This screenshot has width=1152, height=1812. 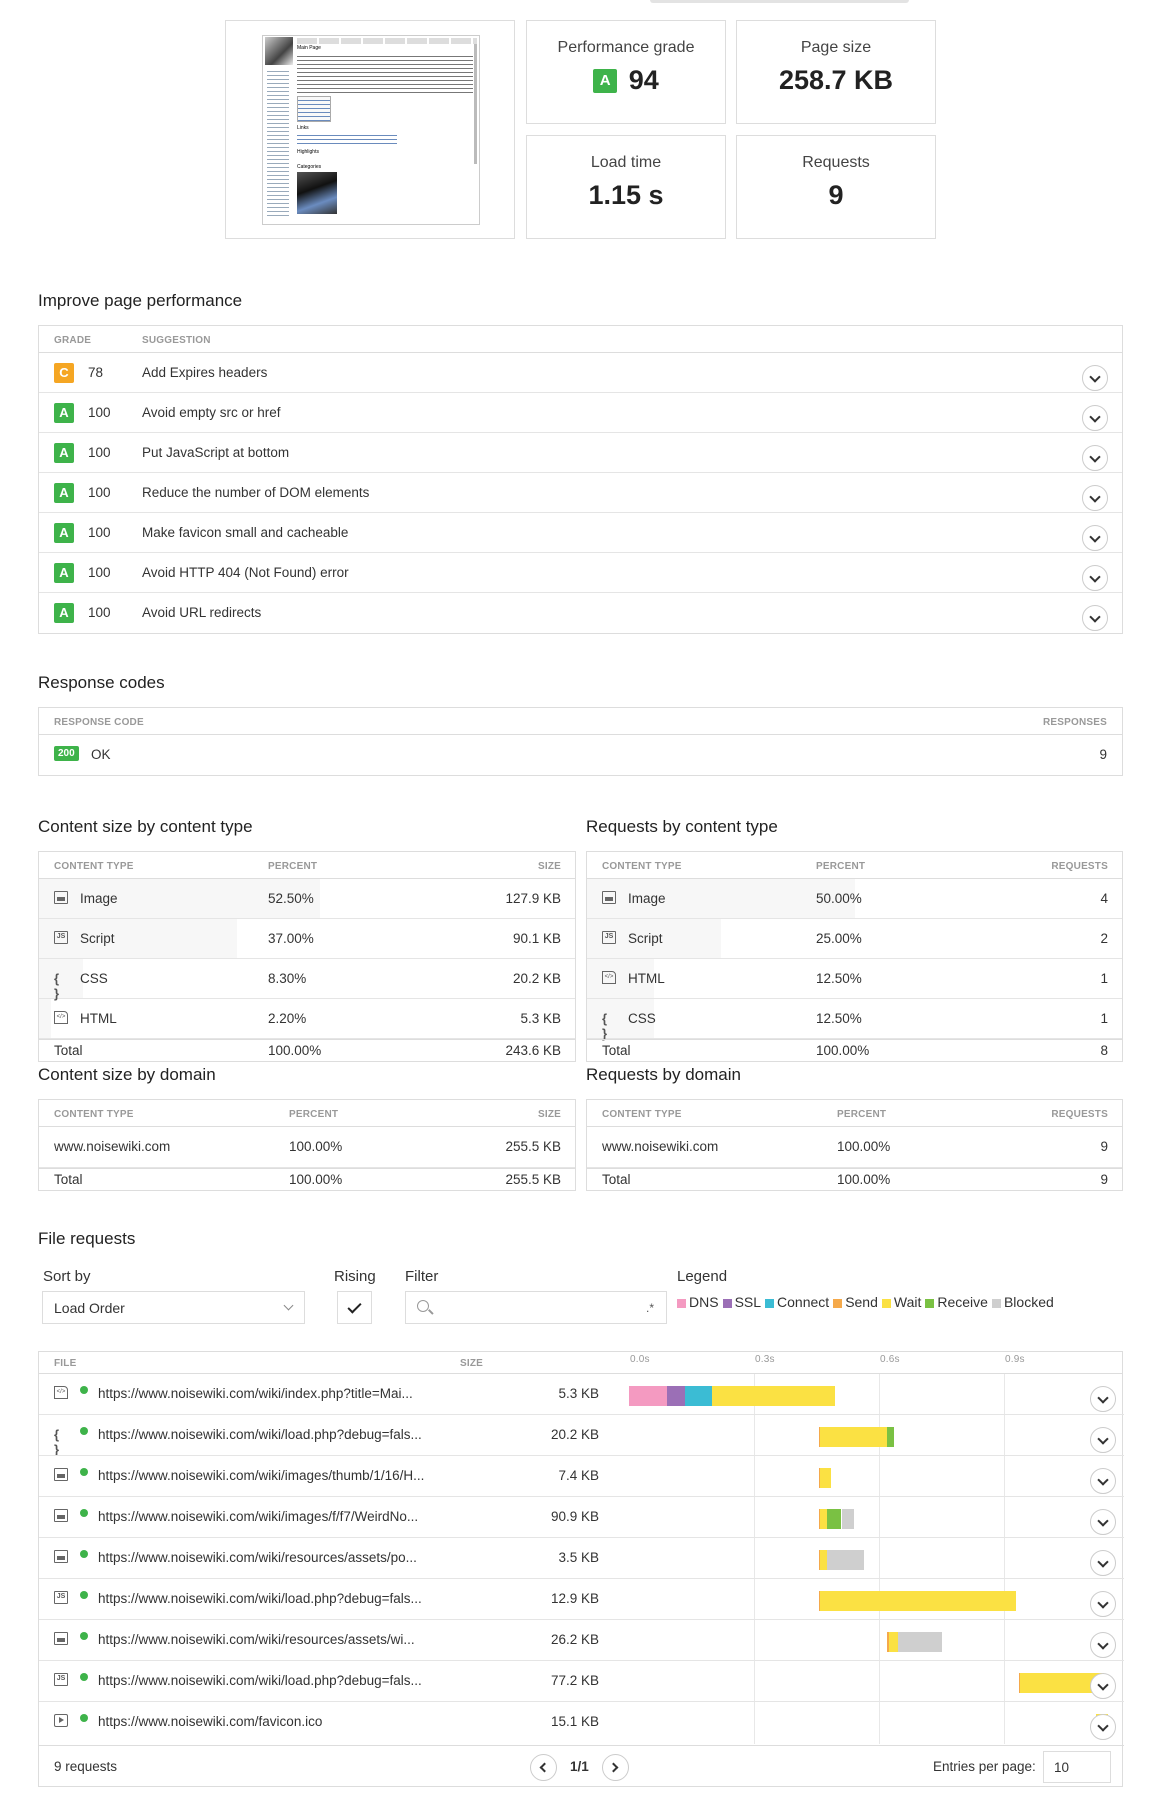 What do you see at coordinates (616, 1050) in the screenshot?
I see `total-label: Total` at bounding box center [616, 1050].